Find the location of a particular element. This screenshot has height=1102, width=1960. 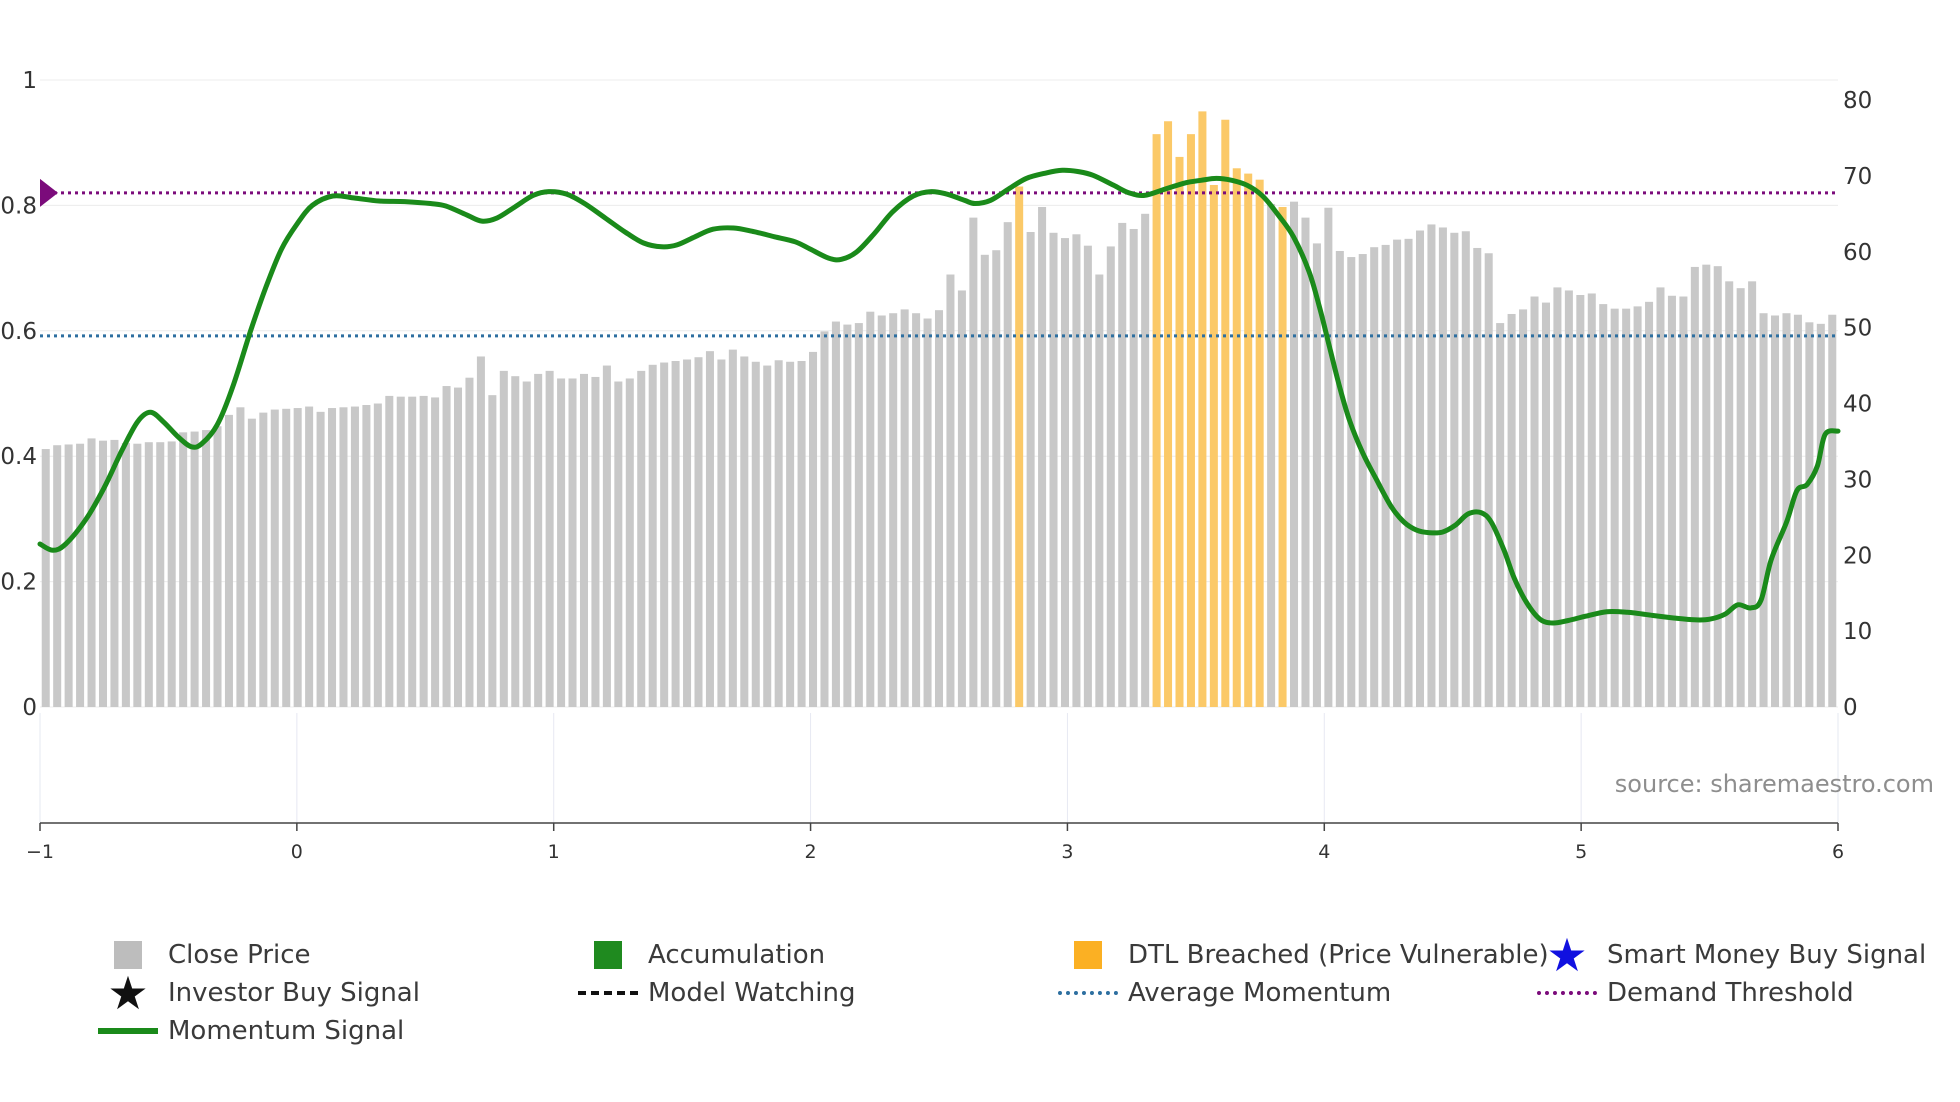

reference-lines is located at coordinates (939, 258).